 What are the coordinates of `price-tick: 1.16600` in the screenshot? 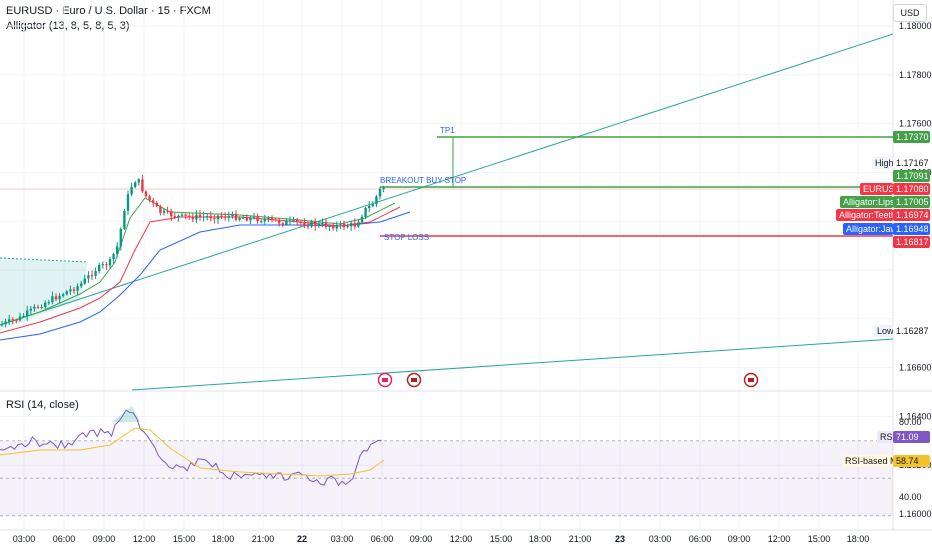 It's located at (915, 368).